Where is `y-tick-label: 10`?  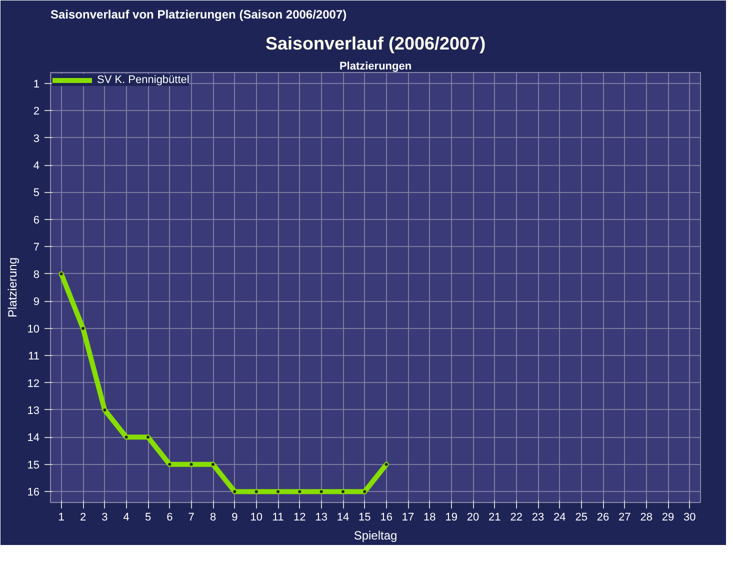 y-tick-label: 10 is located at coordinates (33, 329).